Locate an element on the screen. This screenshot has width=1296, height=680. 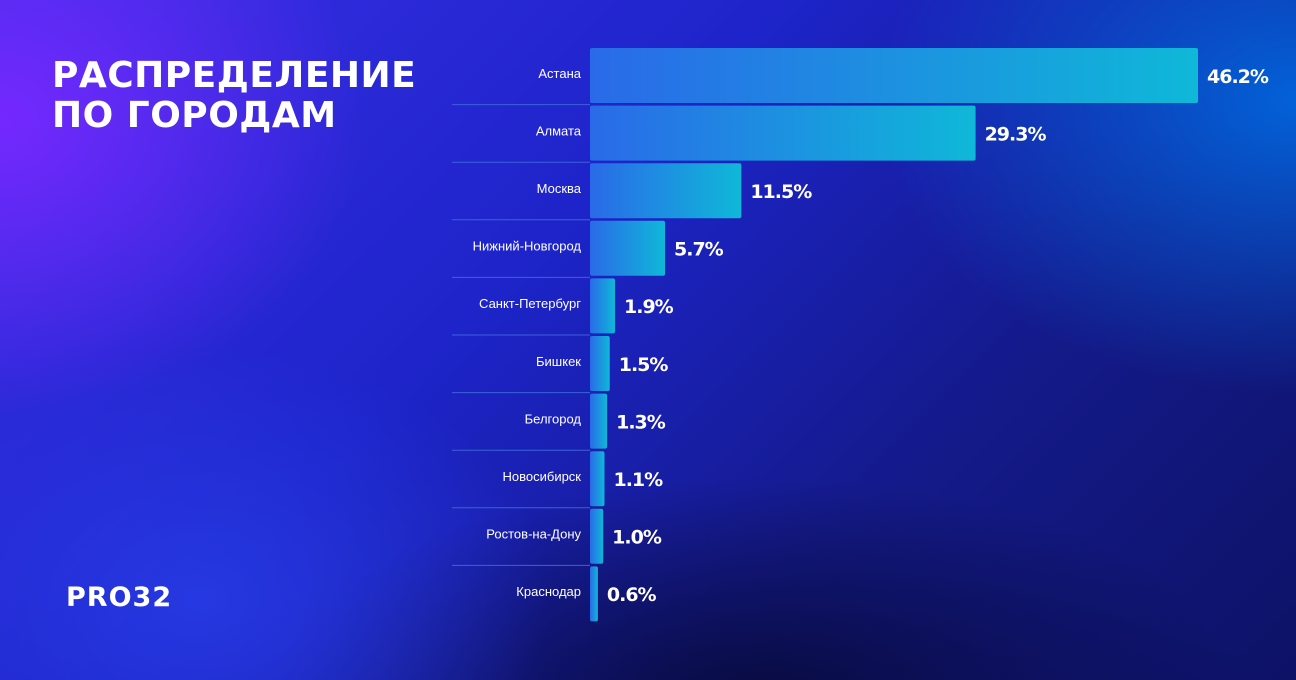
value-label-астана: 46.2% is located at coordinates (1238, 77).